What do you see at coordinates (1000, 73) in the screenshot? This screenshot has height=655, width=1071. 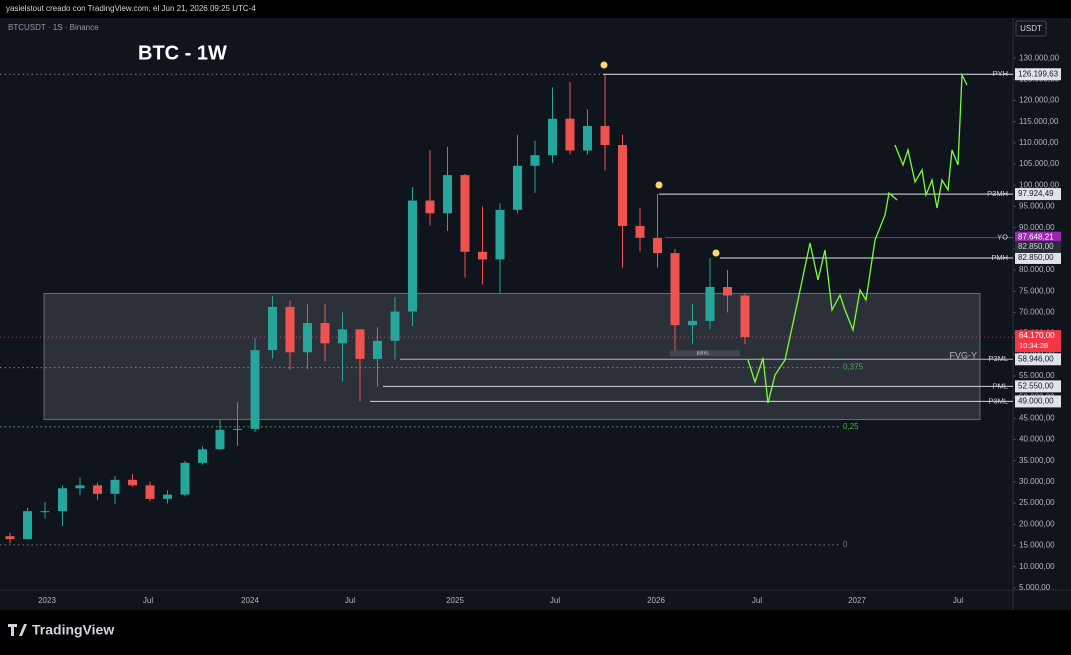 I see `level-name: PYH` at bounding box center [1000, 73].